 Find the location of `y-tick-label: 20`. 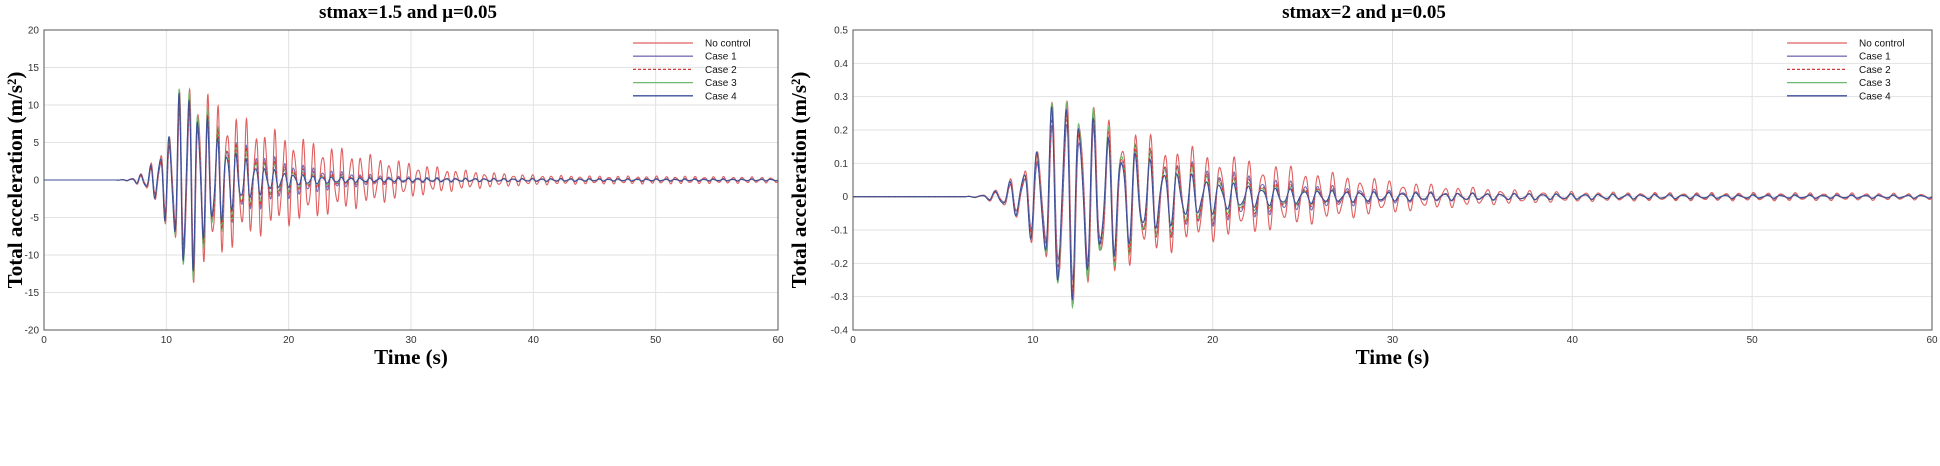

y-tick-label: 20 is located at coordinates (34, 31).